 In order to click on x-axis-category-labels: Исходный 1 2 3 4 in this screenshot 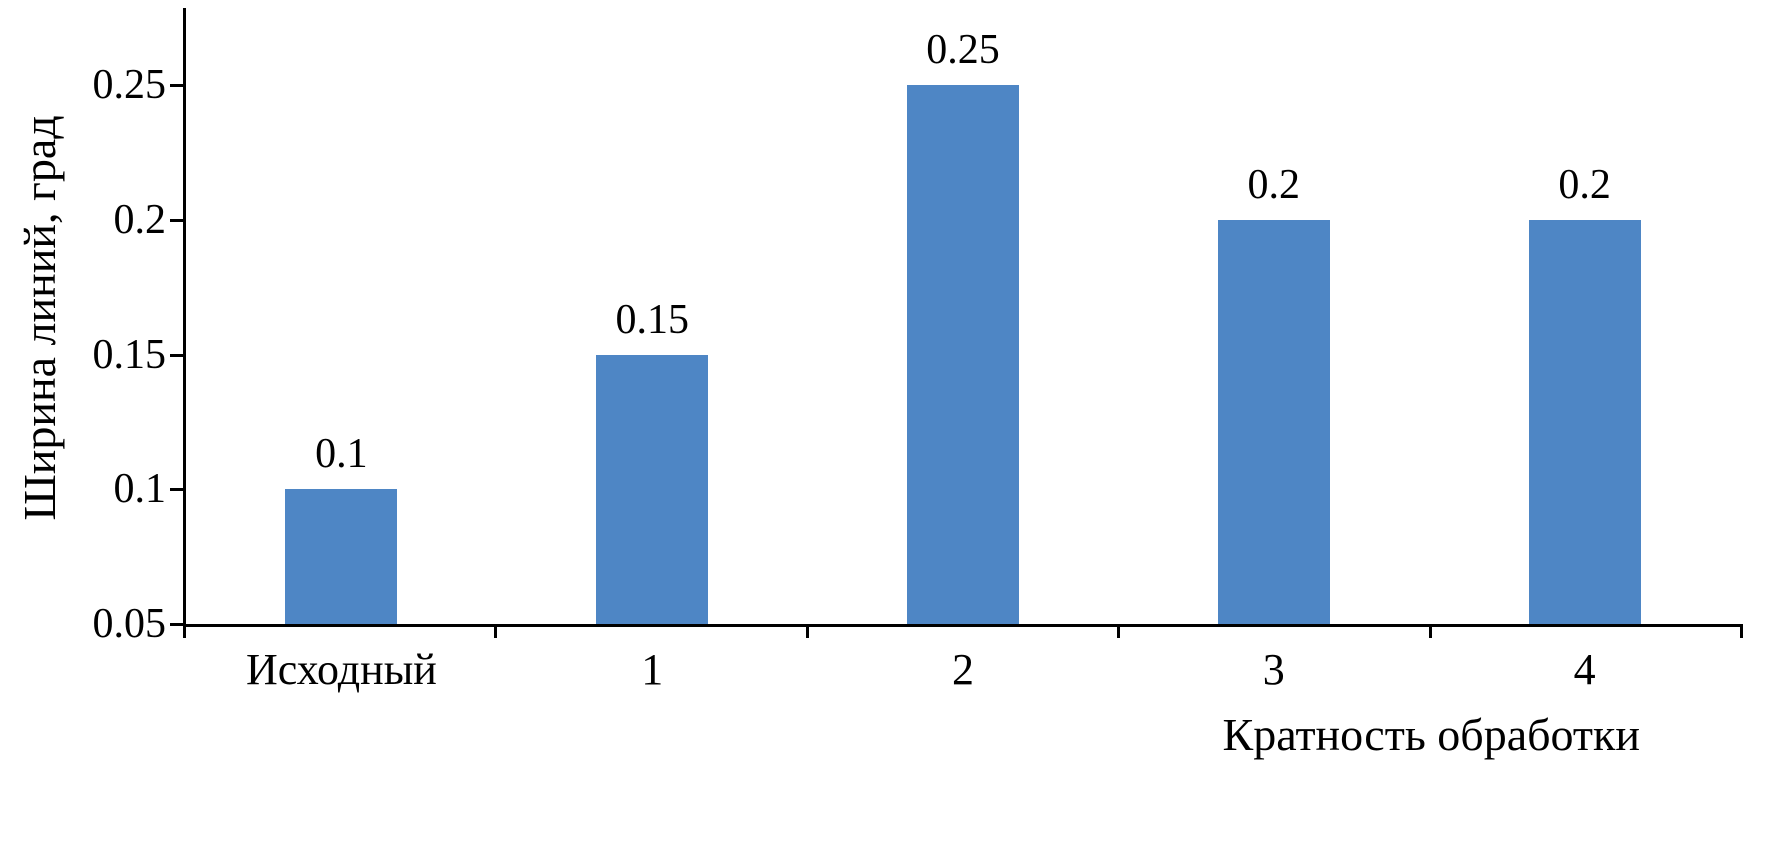, I will do `click(963, 670)`.